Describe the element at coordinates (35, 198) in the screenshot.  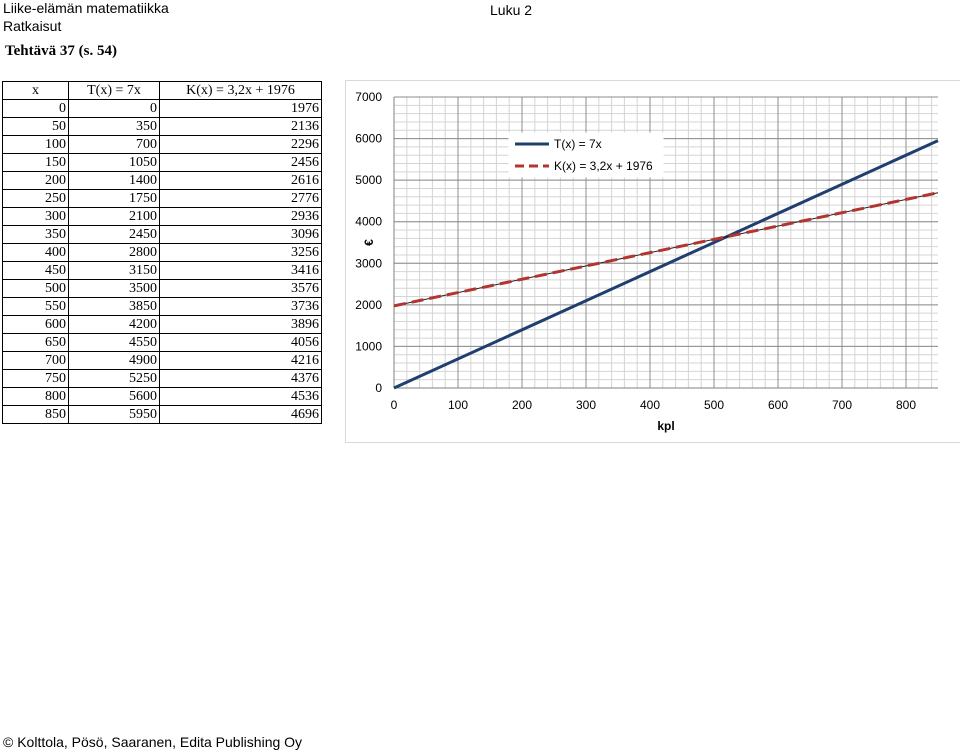
I see `table-cell: 250` at that location.